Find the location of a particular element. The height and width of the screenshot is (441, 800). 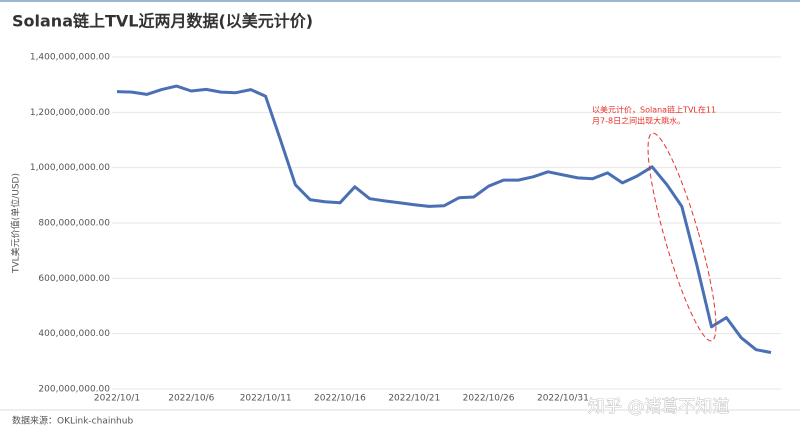

x-tick-label: 2022/10/26 is located at coordinates (489, 399).